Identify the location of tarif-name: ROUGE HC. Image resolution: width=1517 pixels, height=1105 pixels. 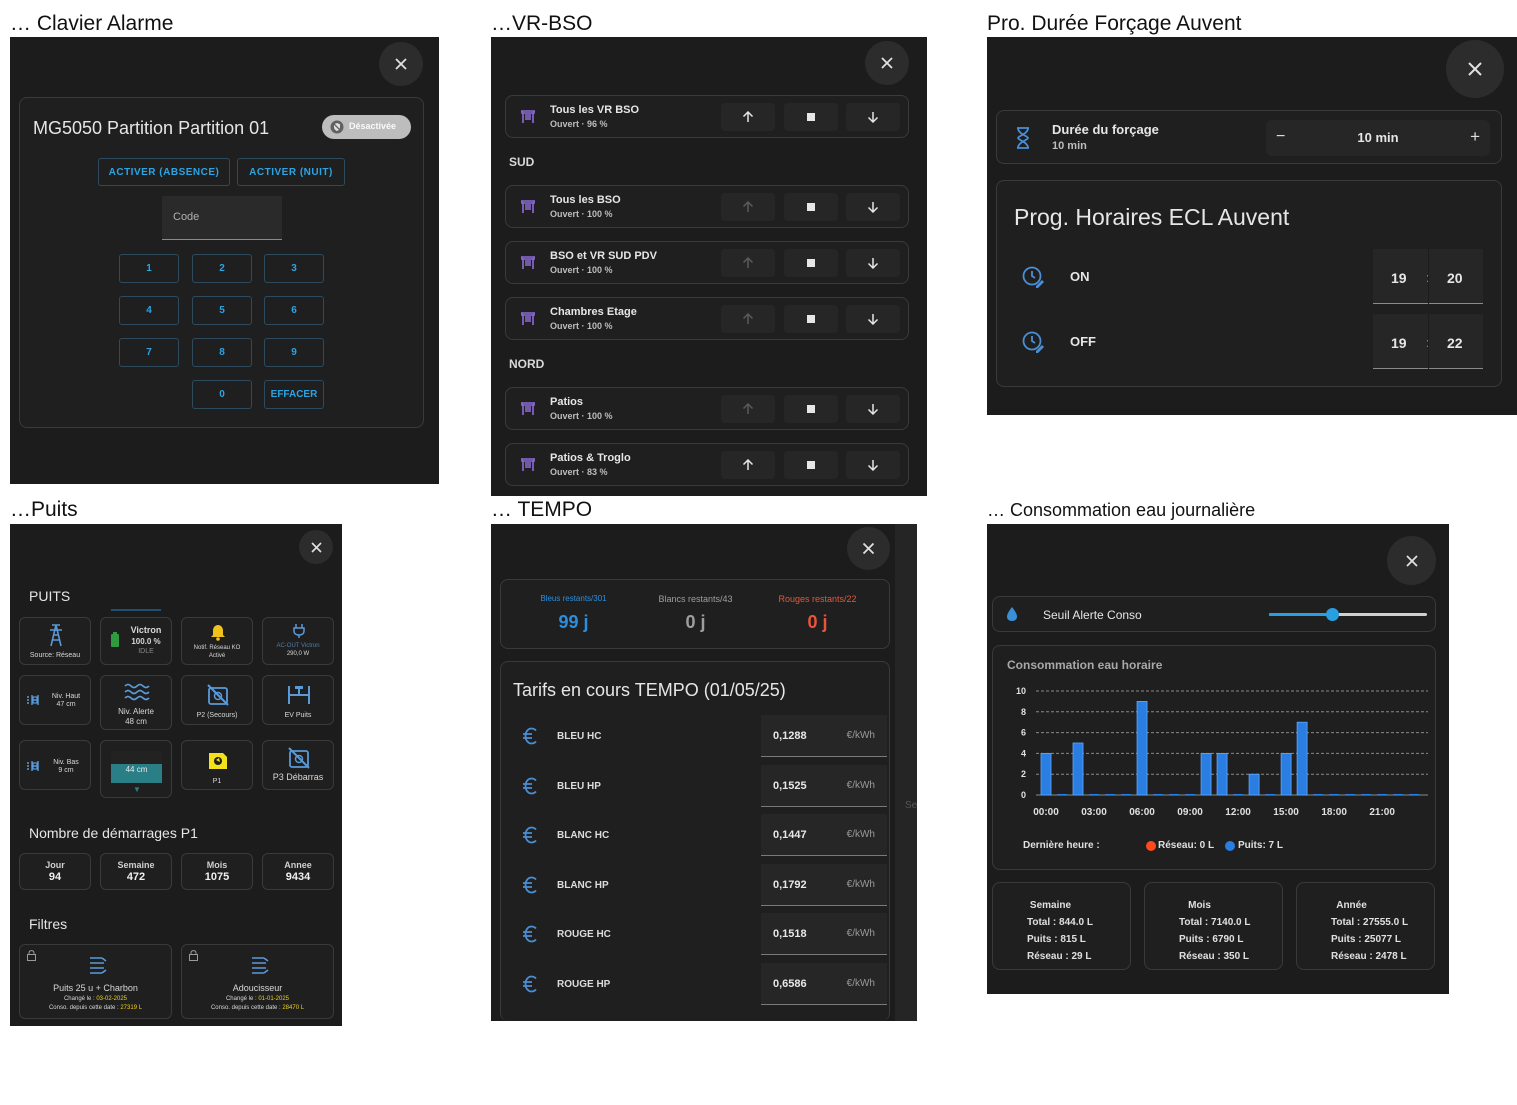
(584, 935).